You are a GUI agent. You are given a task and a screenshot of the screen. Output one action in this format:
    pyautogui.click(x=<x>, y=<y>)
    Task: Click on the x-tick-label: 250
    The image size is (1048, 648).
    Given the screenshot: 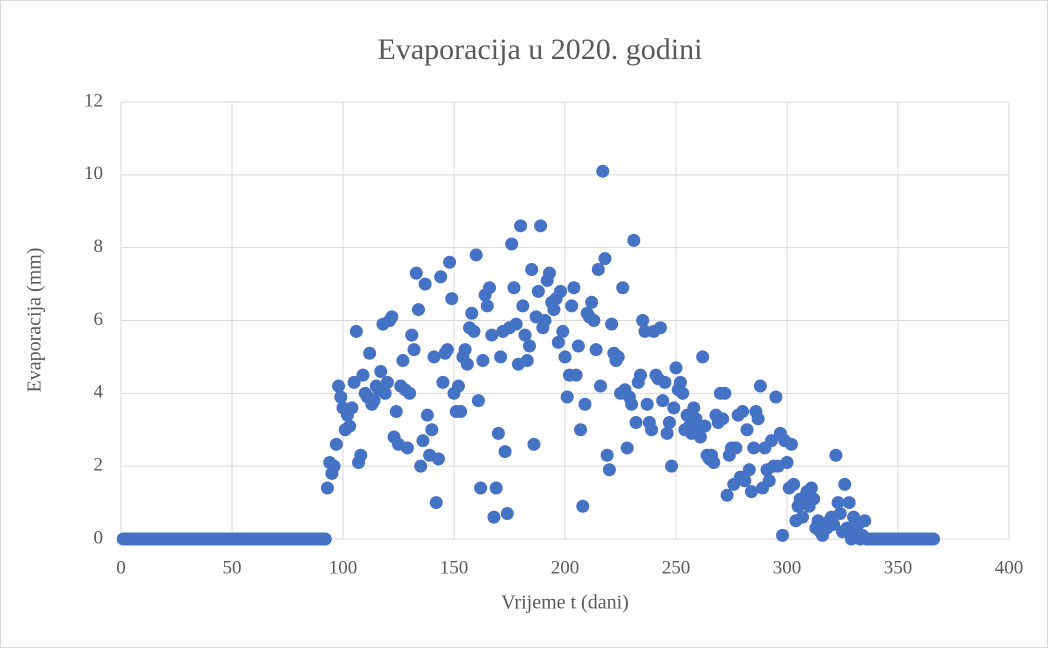 What is the action you would take?
    pyautogui.click(x=676, y=567)
    